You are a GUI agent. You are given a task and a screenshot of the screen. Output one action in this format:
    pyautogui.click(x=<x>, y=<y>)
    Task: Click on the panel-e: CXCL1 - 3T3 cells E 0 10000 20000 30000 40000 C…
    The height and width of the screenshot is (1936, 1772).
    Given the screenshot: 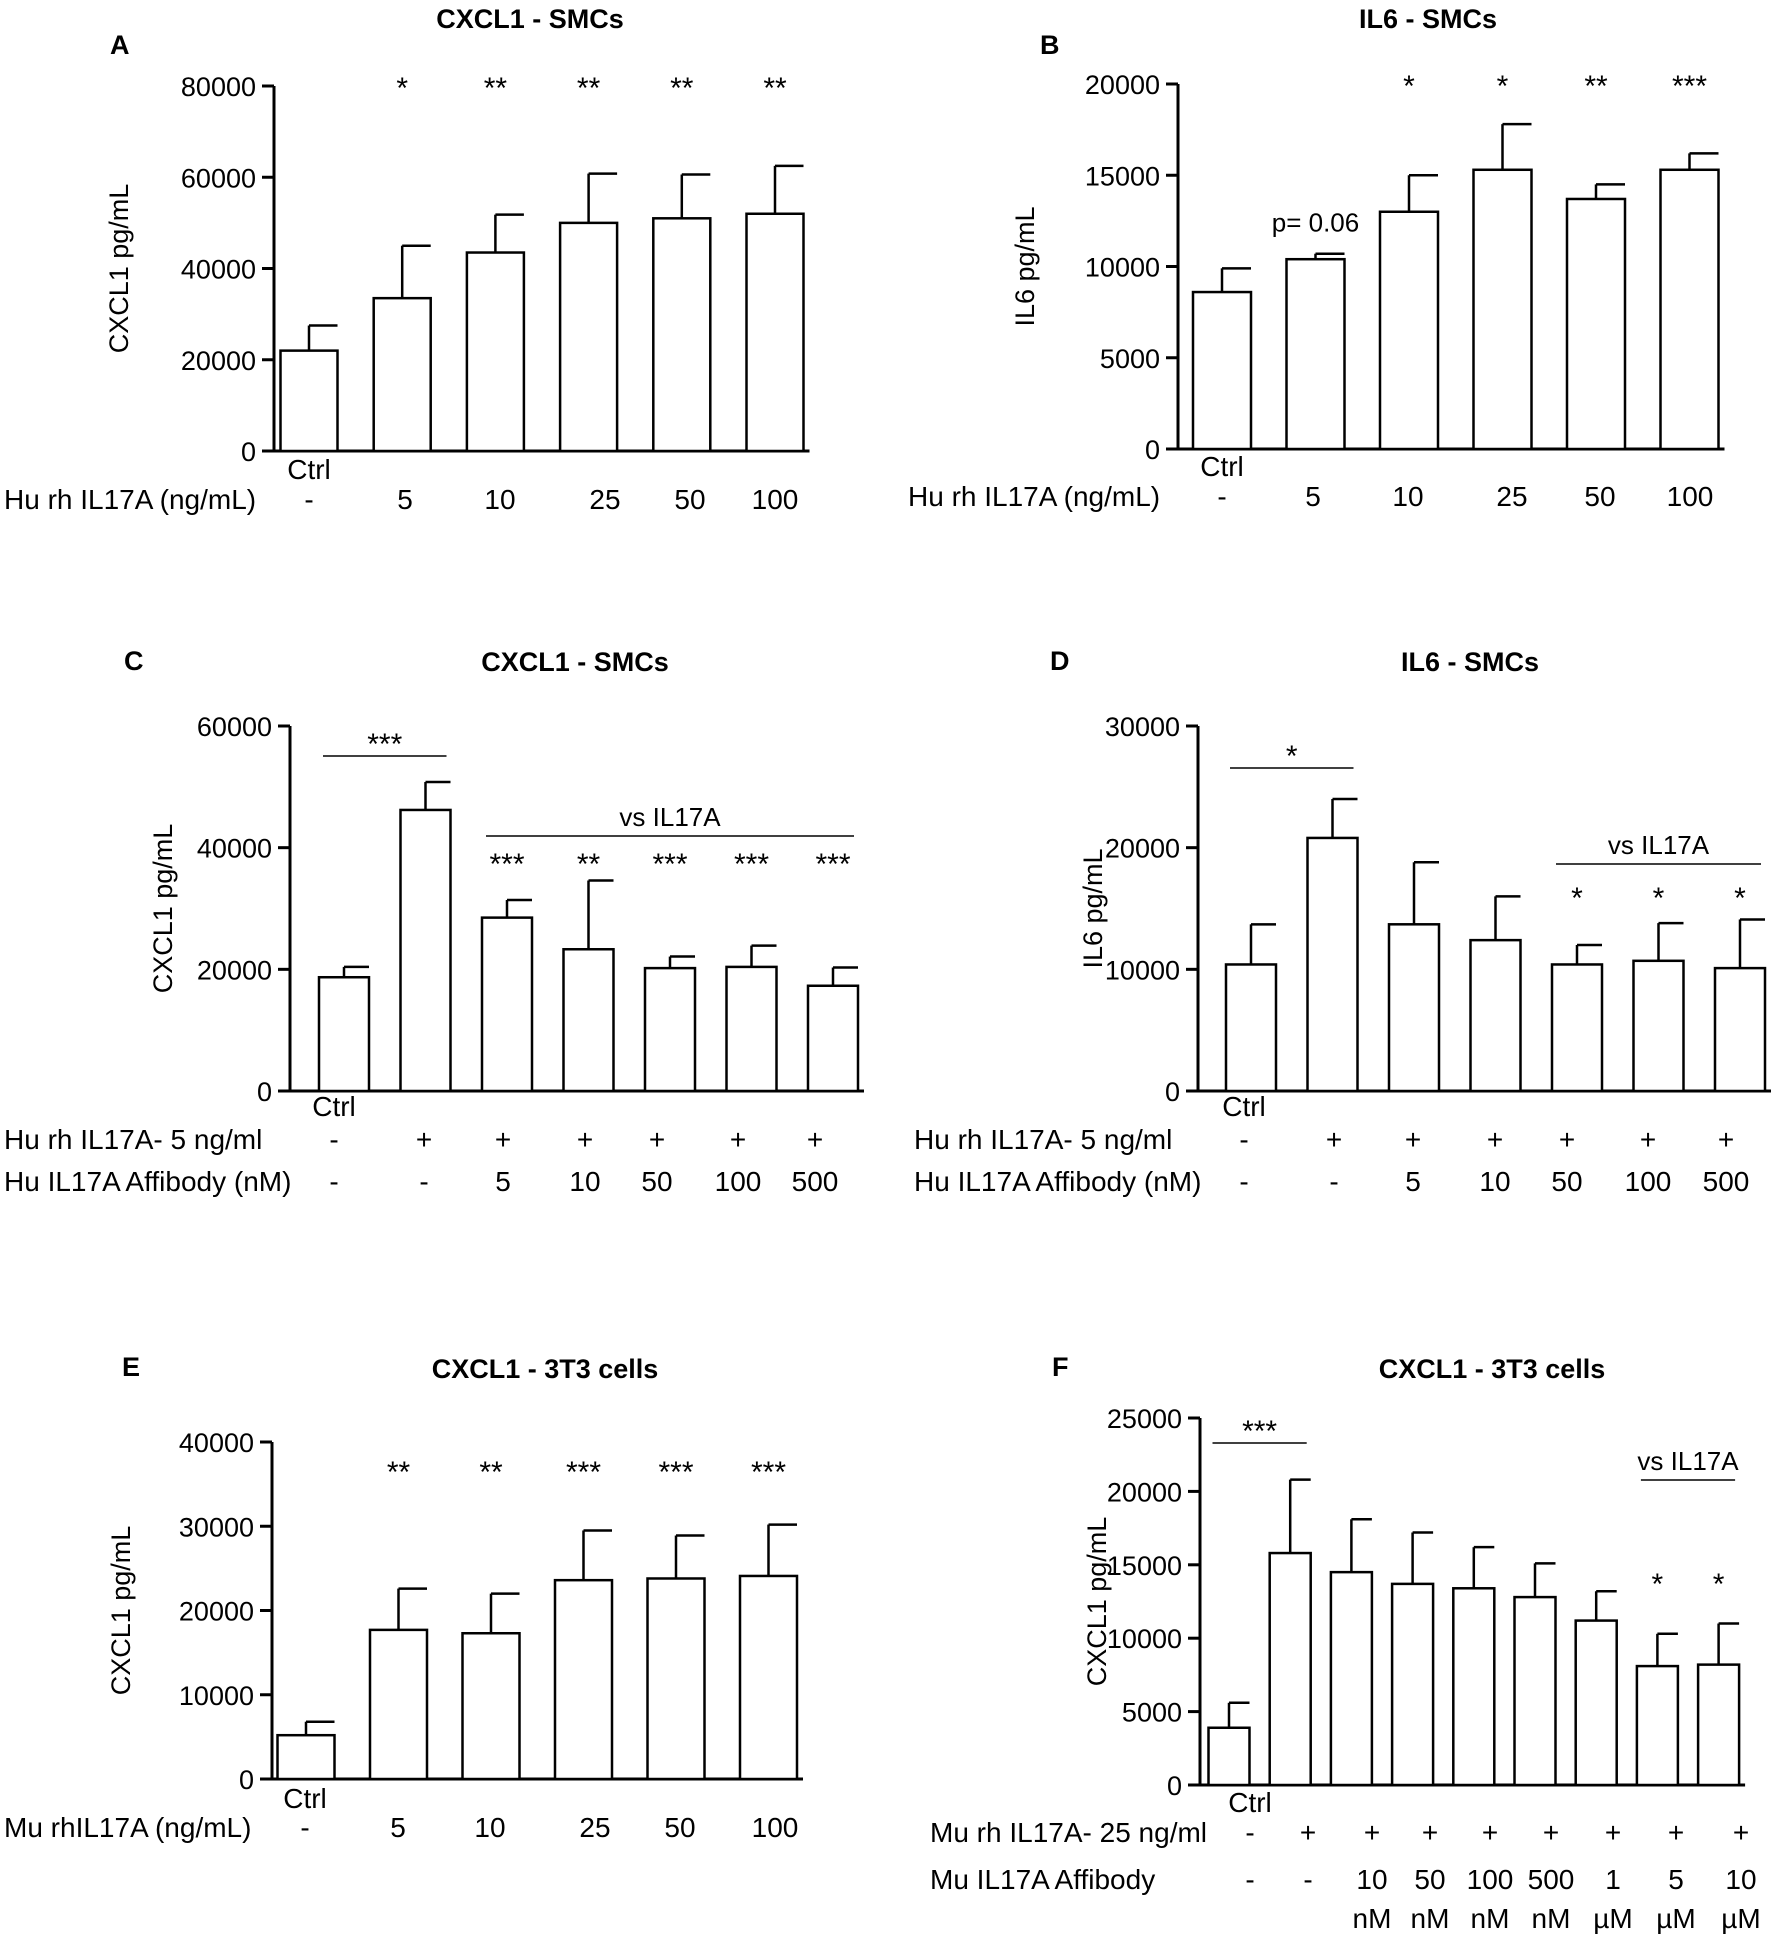 What is the action you would take?
    pyautogui.click(x=403, y=1597)
    